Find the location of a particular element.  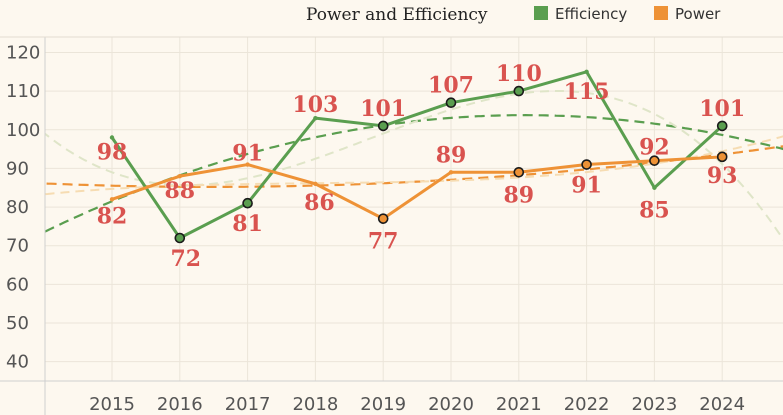

legend-swatch-power is located at coordinates (661, 13).